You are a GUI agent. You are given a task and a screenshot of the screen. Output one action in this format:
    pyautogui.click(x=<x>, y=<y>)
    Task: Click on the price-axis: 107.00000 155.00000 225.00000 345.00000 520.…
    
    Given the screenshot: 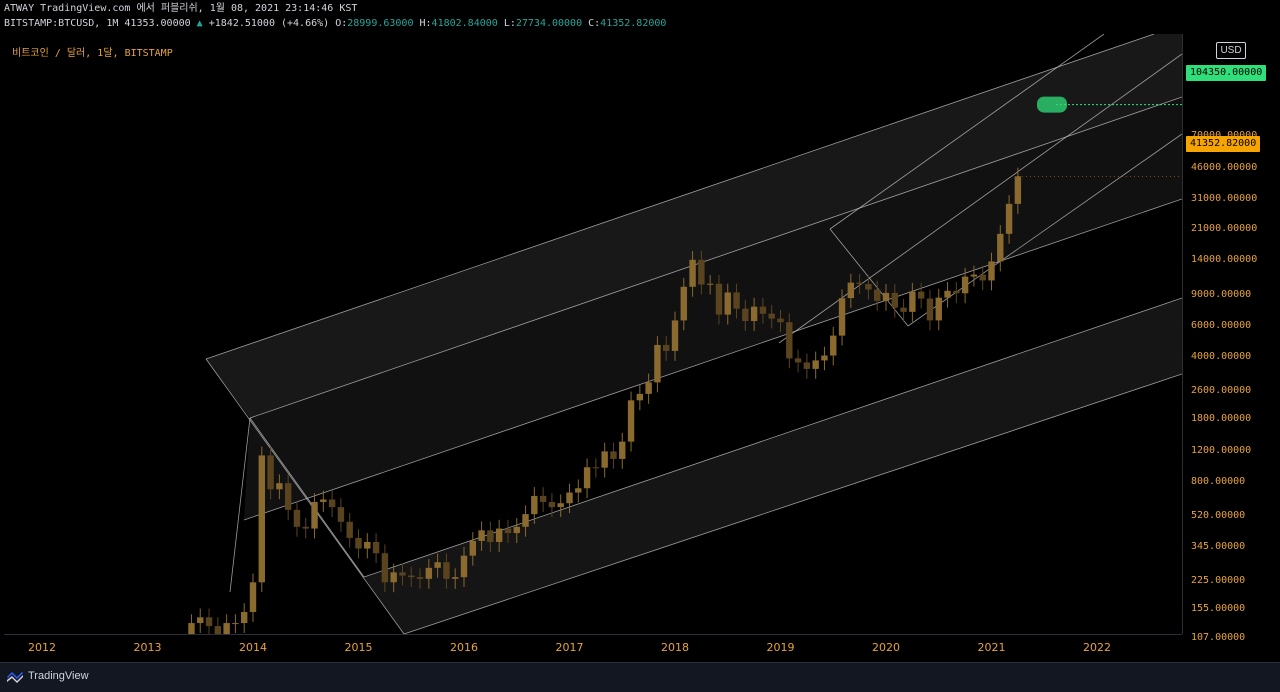 What is the action you would take?
    pyautogui.click(x=1231, y=338)
    